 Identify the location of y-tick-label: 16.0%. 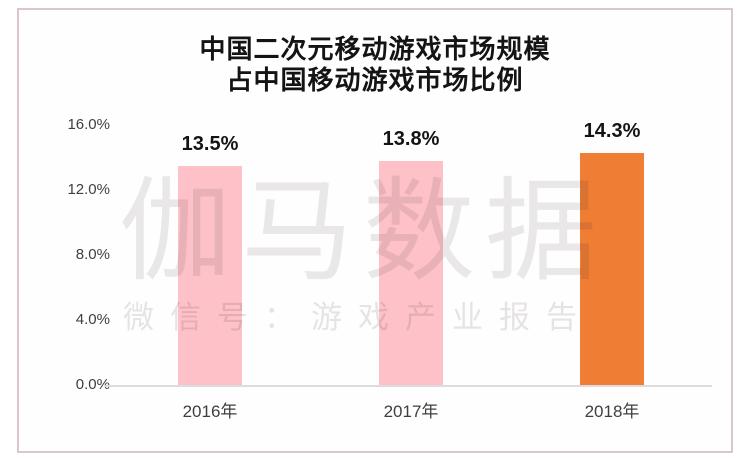
(88, 124).